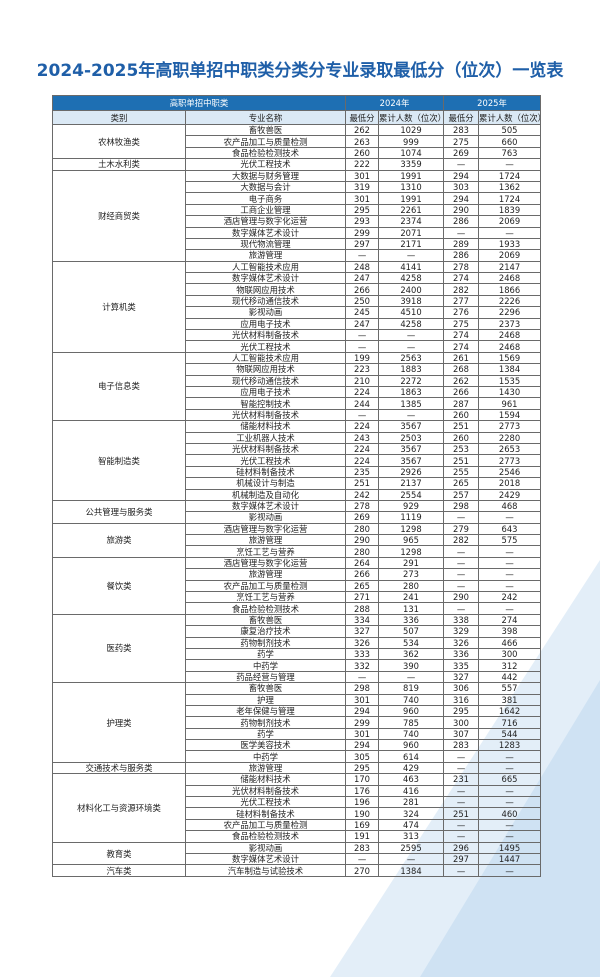 This screenshot has height=977, width=600. I want to click on major-cell: 酒店管理与数字化运营, so click(265, 563).